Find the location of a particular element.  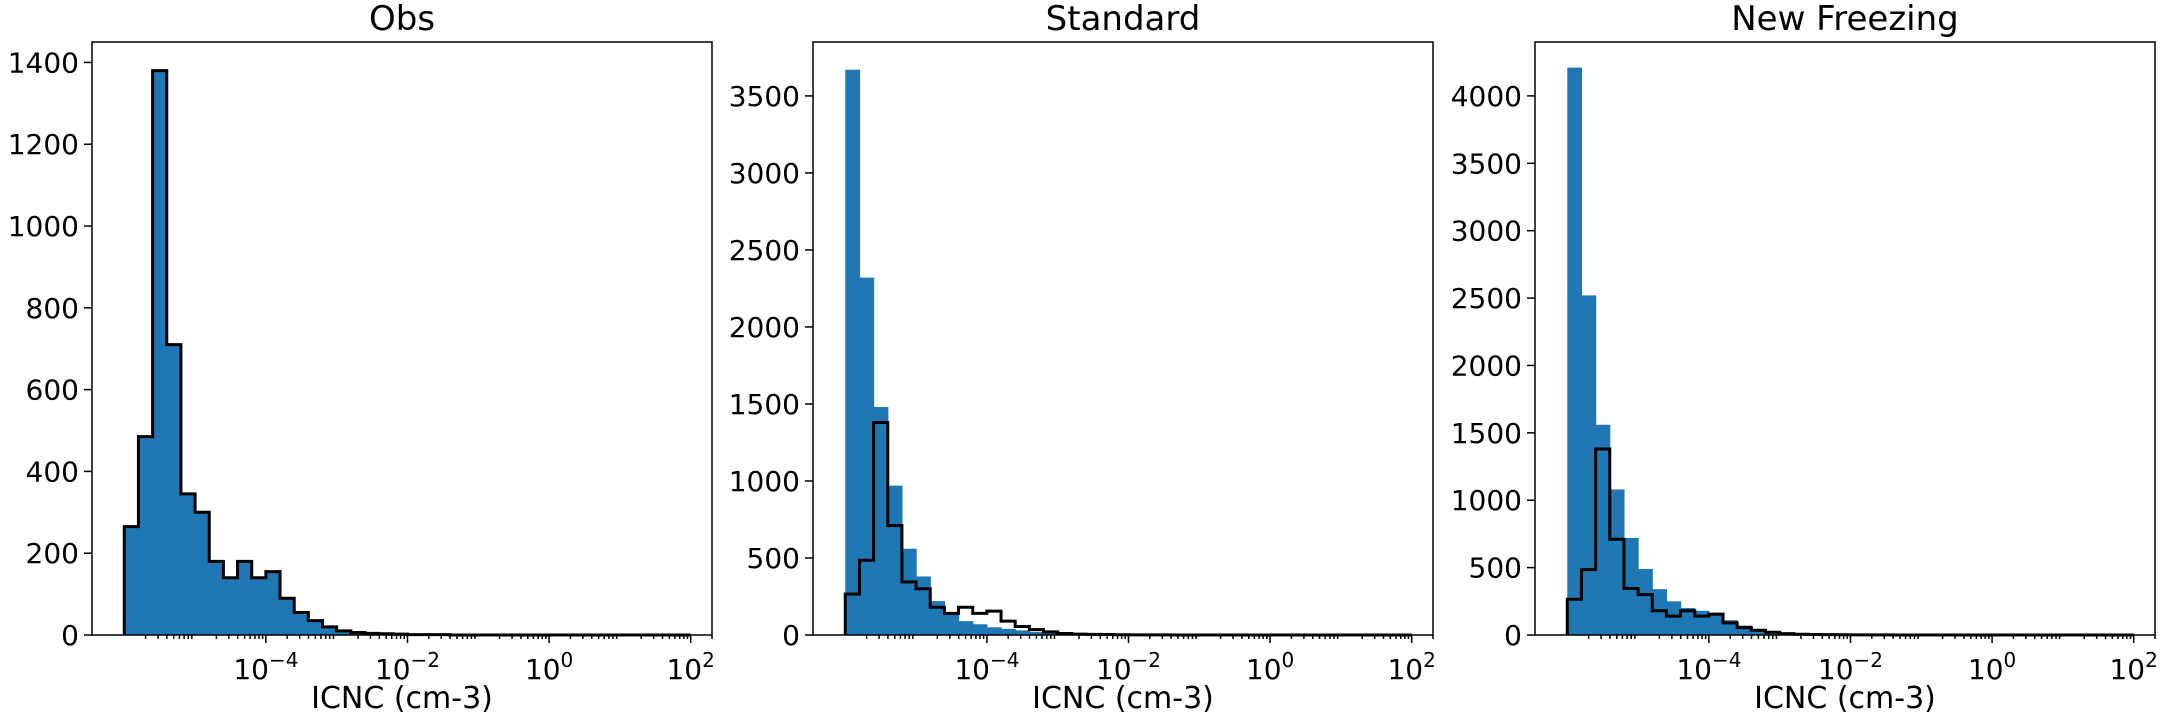

subplot-title: Standard is located at coordinates (1123, 19).